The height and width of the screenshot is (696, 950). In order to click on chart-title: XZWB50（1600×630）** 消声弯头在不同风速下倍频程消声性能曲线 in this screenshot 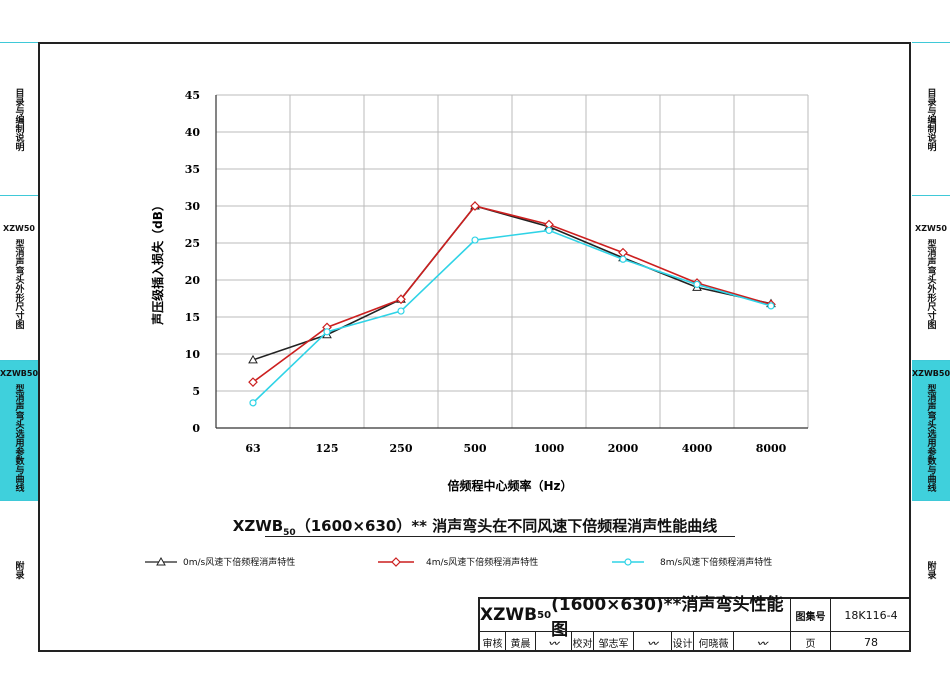, I will do `click(475, 526)`.